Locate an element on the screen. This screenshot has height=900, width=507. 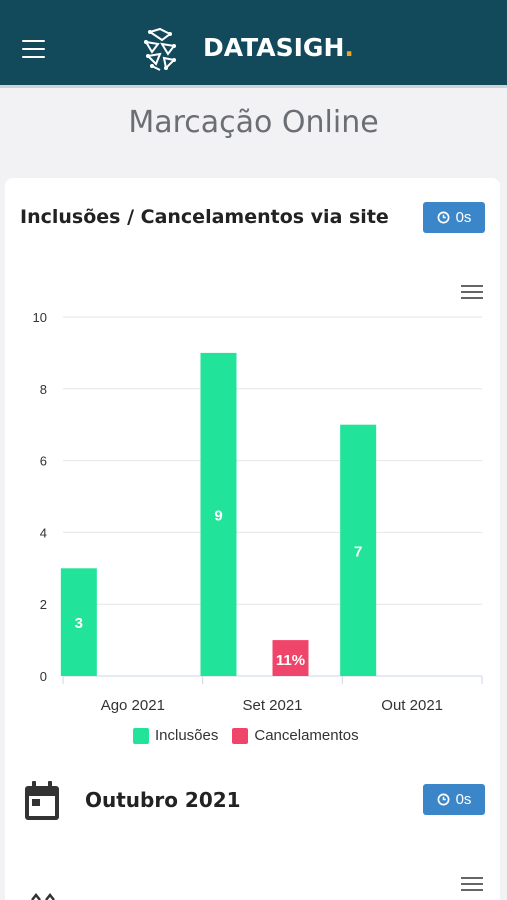
datasigh-logo-icon is located at coordinates (160, 49).